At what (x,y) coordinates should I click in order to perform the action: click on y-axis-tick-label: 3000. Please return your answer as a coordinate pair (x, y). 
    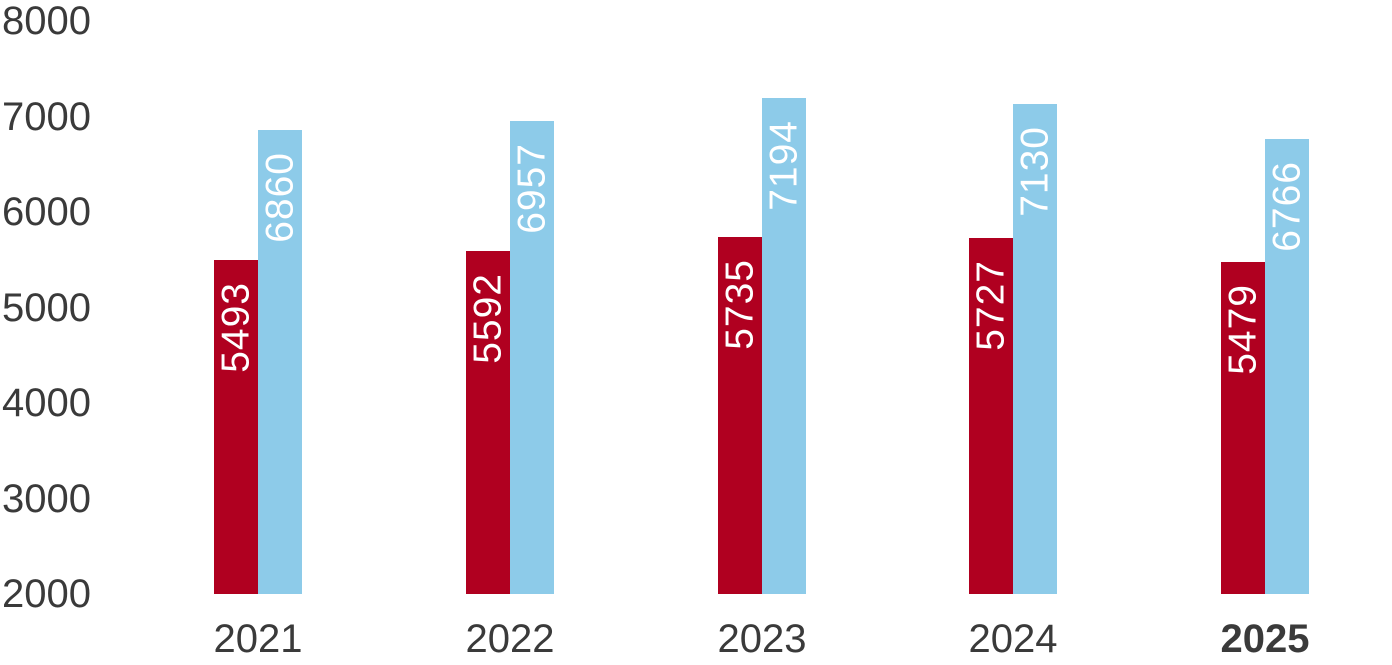
    Looking at the image, I should click on (46, 499).